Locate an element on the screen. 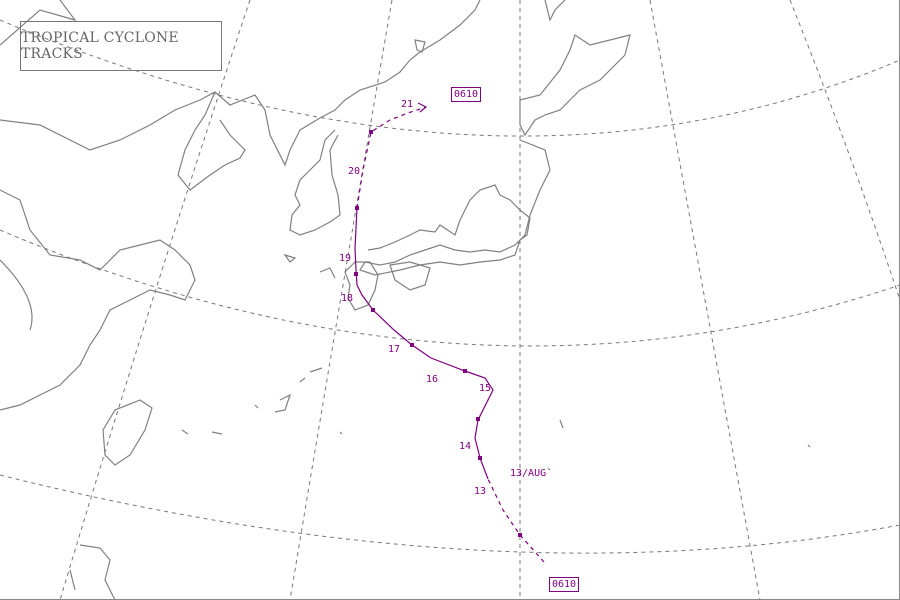 The image size is (900, 600). map-title: TROPICAL CYCLONE TRACKS is located at coordinates (121, 46).